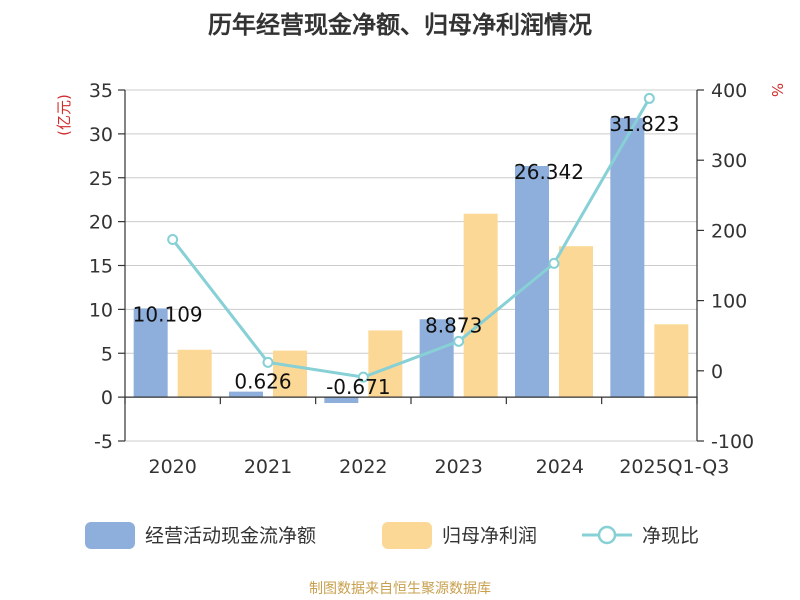 Image resolution: width=800 pixels, height=600 pixels. I want to click on y-axis-right-unit: %, so click(777, 90).